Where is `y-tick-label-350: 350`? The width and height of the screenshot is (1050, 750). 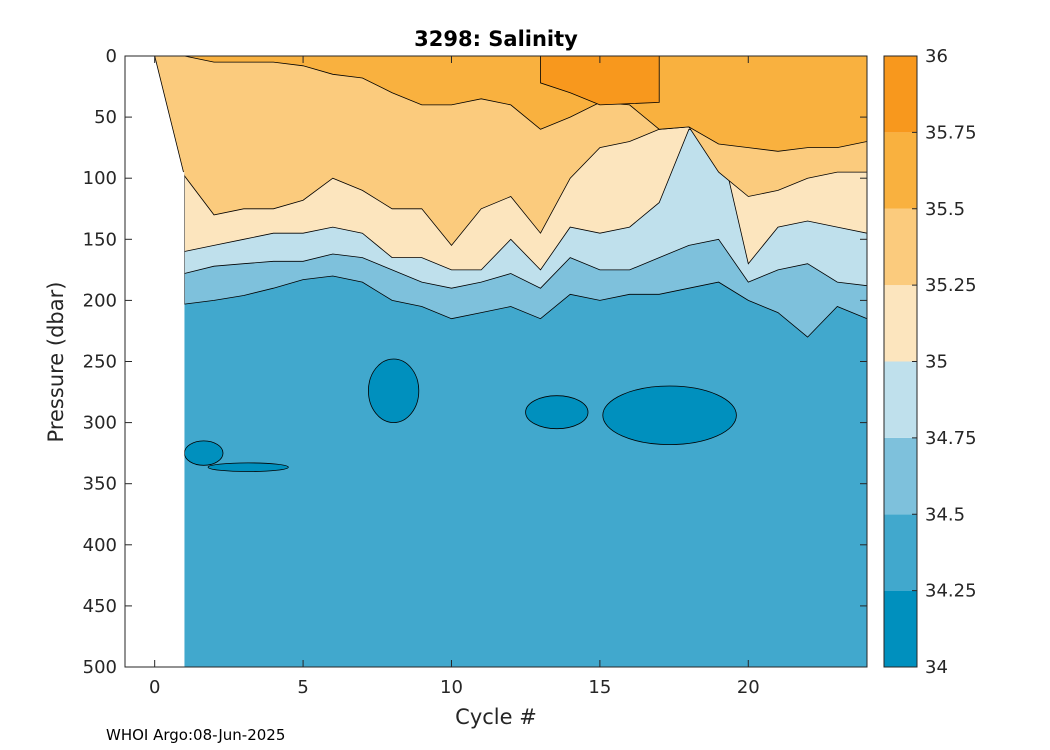 y-tick-label-350: 350 is located at coordinates (100, 484).